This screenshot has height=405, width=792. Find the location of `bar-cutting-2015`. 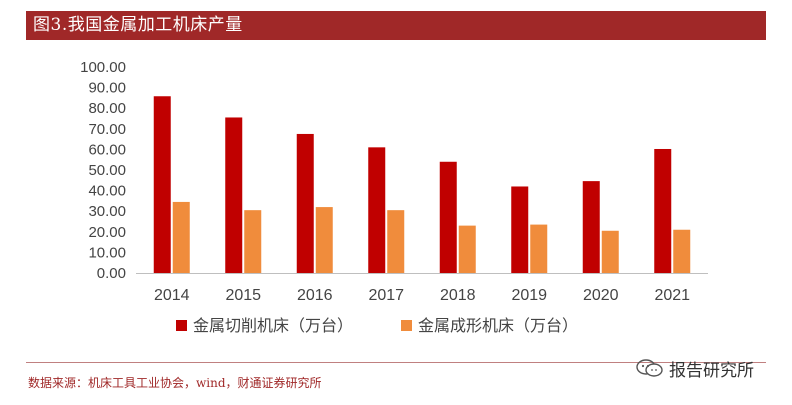

bar-cutting-2015 is located at coordinates (234, 195).